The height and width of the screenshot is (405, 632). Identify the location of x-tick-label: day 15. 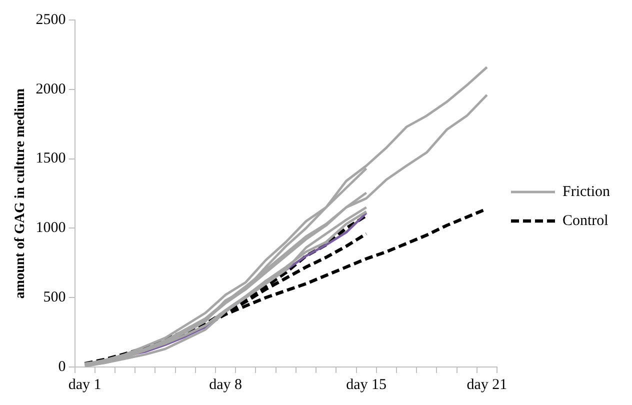
(366, 384).